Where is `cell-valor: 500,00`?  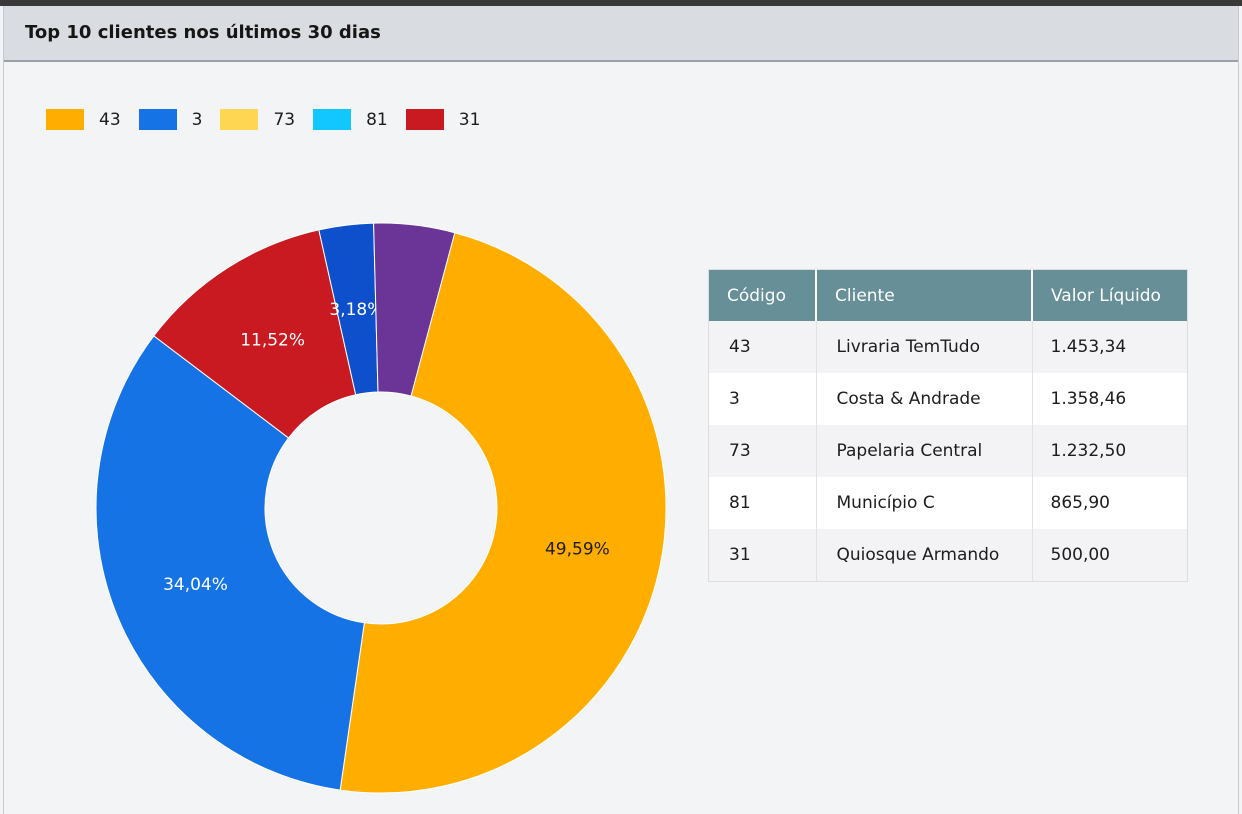
cell-valor: 500,00 is located at coordinates (1110, 555).